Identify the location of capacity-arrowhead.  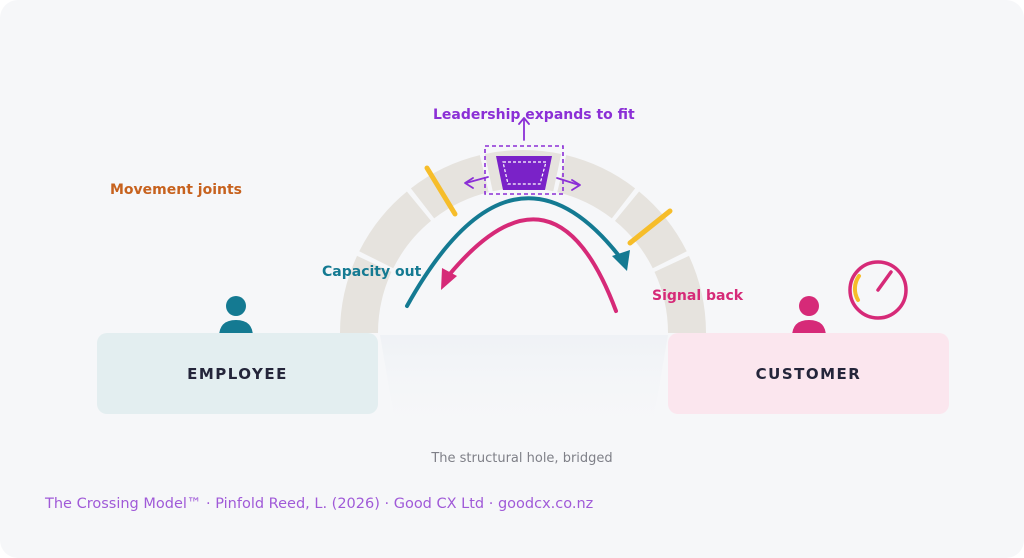
(621, 260).